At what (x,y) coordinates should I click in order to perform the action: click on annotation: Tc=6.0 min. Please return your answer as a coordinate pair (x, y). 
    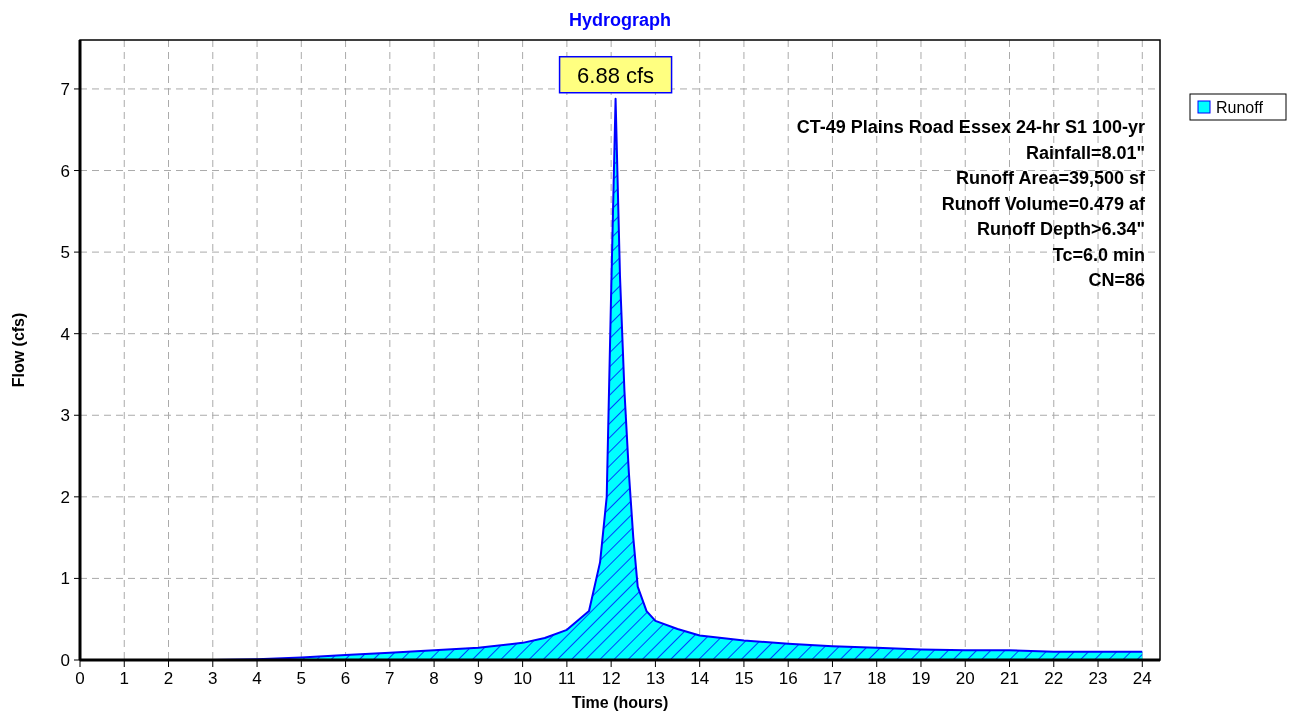
    Looking at the image, I should click on (1098, 254).